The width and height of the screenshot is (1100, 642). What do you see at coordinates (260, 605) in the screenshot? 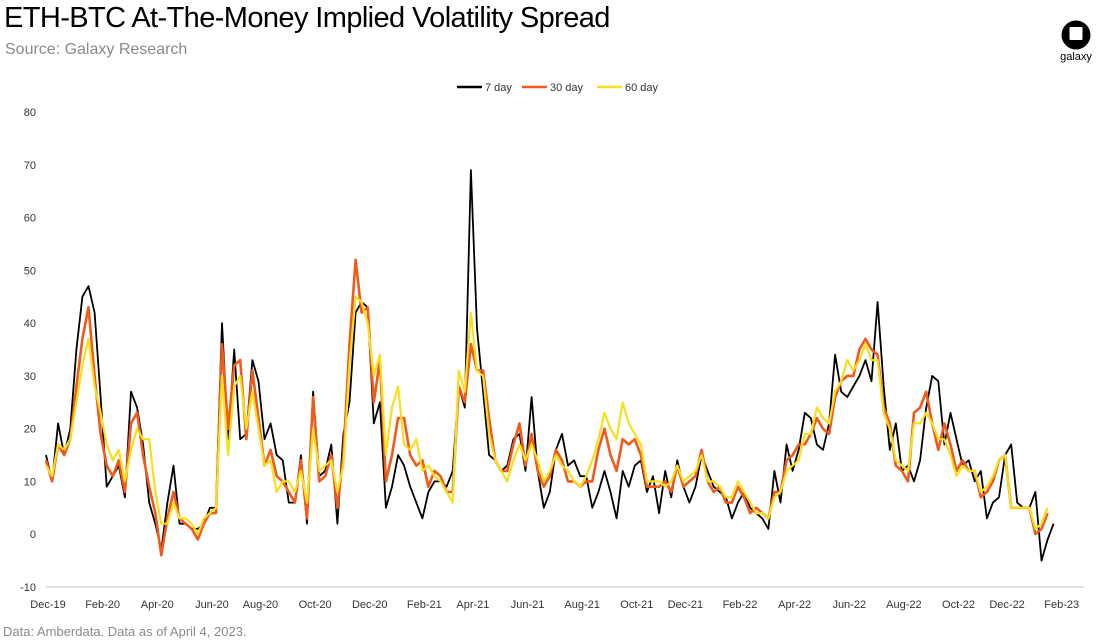
I see `x-tick-label: Aug-20` at bounding box center [260, 605].